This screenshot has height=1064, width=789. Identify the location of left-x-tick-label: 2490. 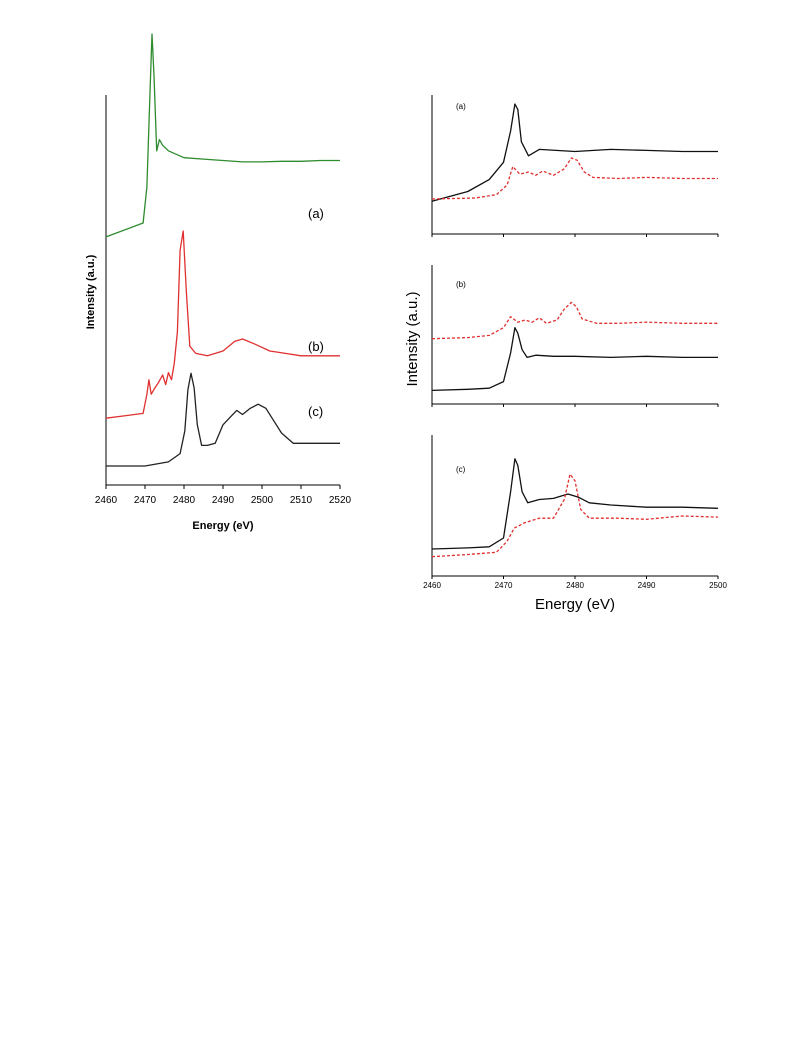
(223, 500).